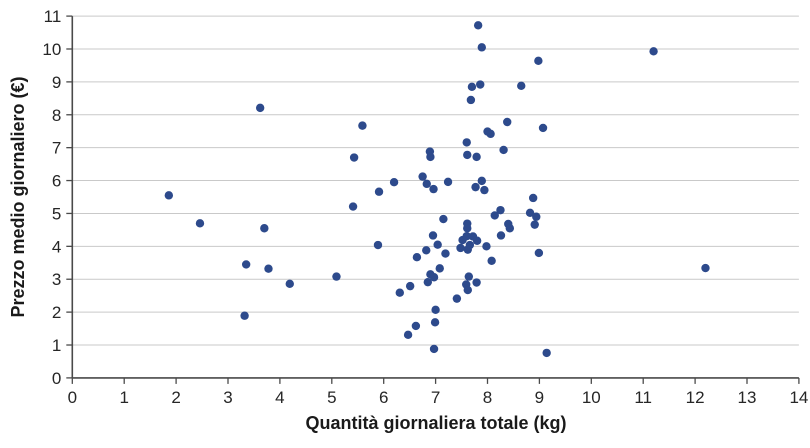 The image size is (810, 448). I want to click on x-tick-label: 8, so click(487, 397).